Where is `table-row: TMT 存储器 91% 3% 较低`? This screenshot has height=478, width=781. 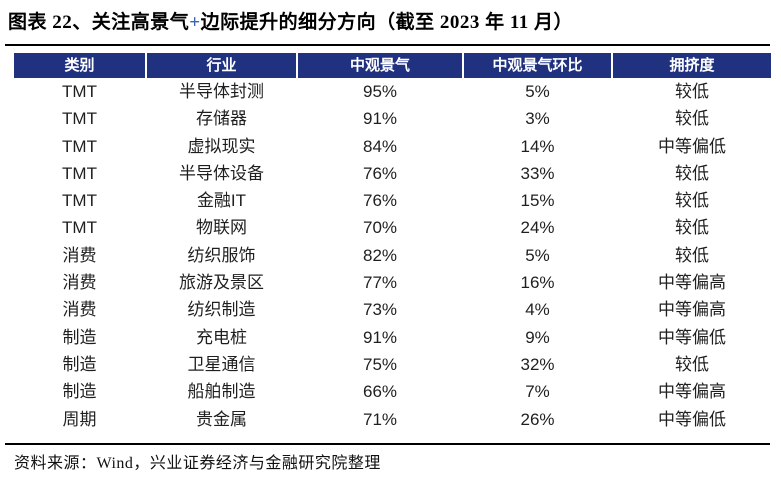
table-row: TMT 存储器 91% 3% 较低 is located at coordinates (390, 118).